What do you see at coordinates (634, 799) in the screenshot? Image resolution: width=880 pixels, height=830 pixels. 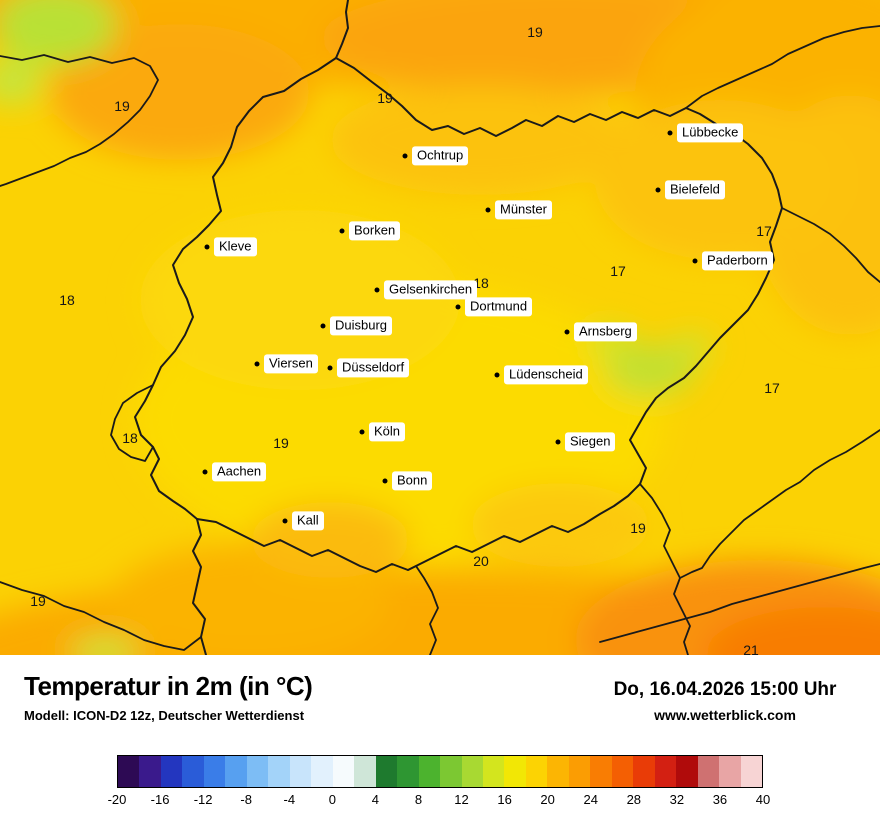 I see `scale-tick-label: 28` at bounding box center [634, 799].